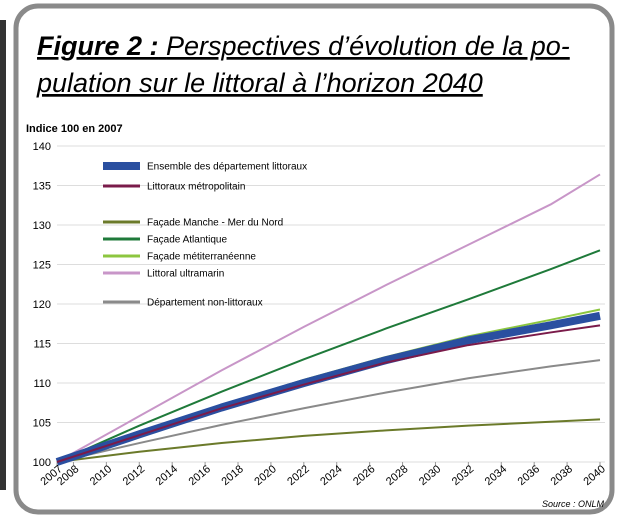 This screenshot has width=625, height=518. Describe the element at coordinates (185, 274) in the screenshot. I see `legend-label: Littoral ultramarin` at that location.